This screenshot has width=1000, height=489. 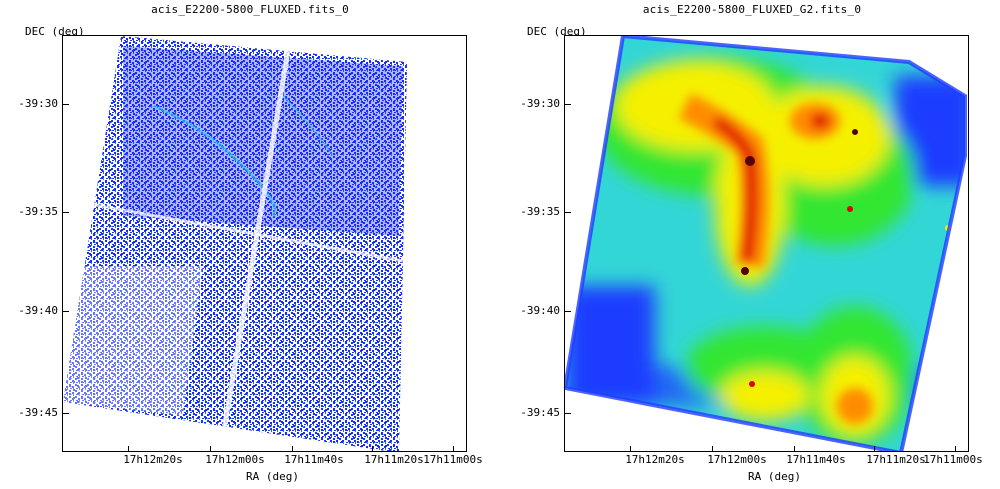 I want to click on right-y-tick: -39:40, so click(x=540, y=310).